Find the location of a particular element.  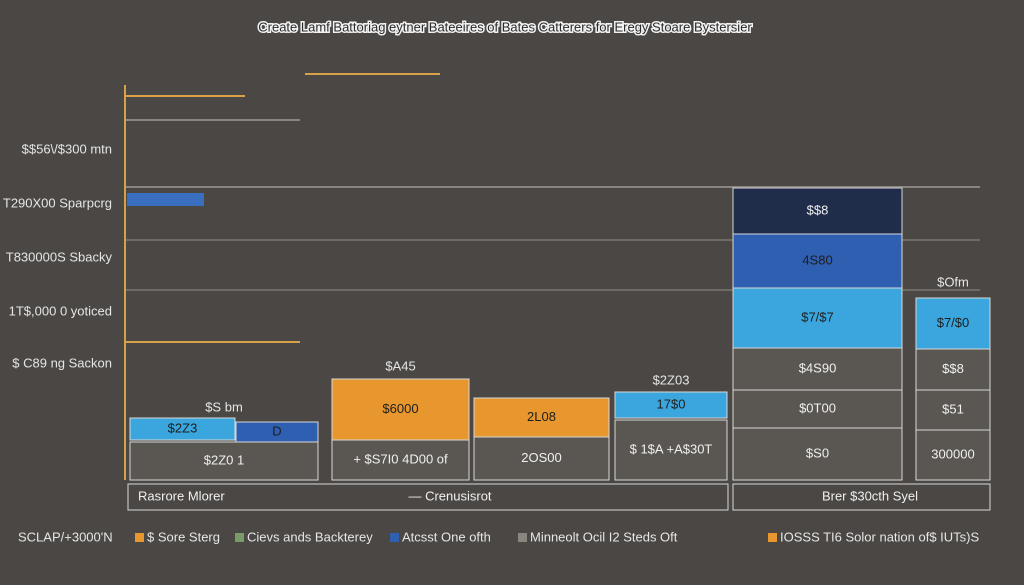

segment-label: 17$0 is located at coordinates (671, 403).